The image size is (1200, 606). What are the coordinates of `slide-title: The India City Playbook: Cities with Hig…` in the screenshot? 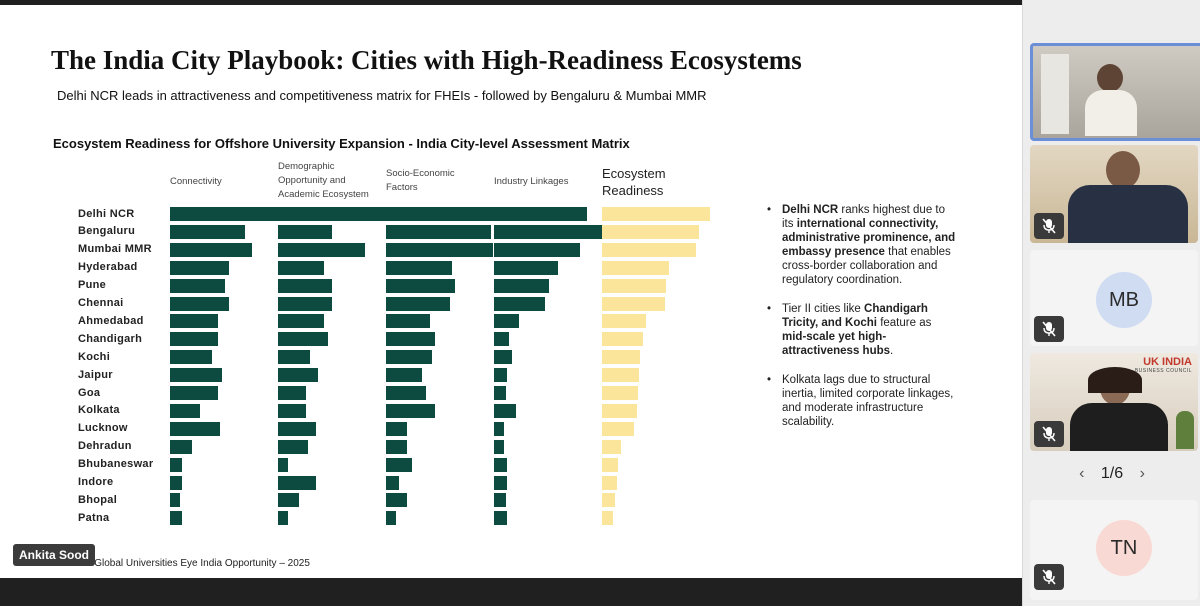 It's located at (426, 60).